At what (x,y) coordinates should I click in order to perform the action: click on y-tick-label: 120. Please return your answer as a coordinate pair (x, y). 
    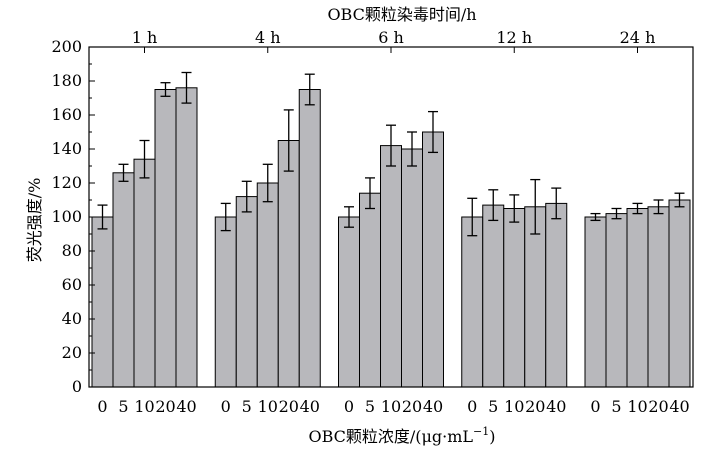
    Looking at the image, I should click on (66, 182).